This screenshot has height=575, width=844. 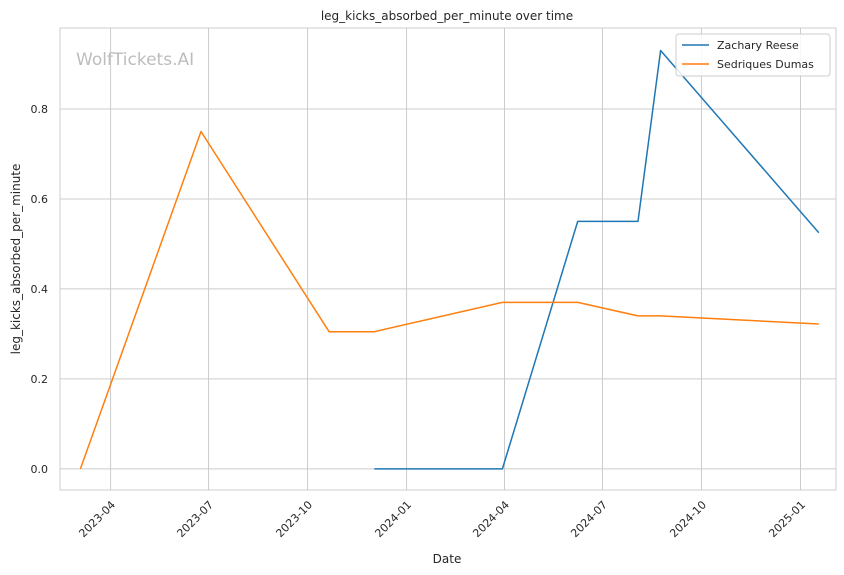 I want to click on y-axis-ticks: 0.0 0.2 0.4 0.6 0.8, so click(x=40, y=289).